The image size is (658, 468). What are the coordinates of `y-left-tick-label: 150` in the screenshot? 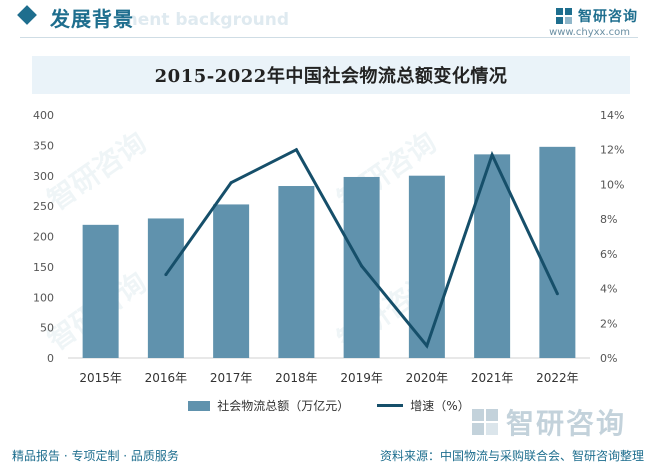 It's located at (43, 267).